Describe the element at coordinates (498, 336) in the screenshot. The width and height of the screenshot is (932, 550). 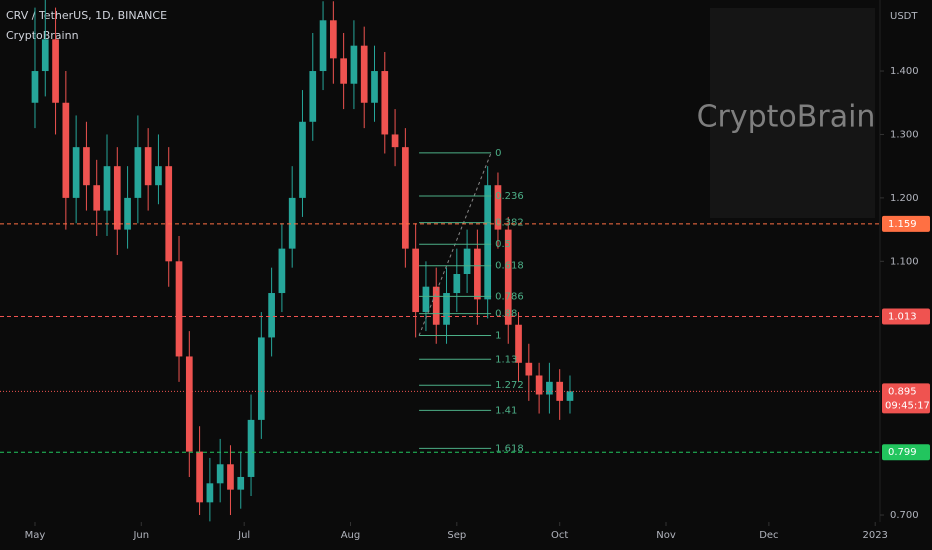
I see `fib-level-label: 1` at that location.